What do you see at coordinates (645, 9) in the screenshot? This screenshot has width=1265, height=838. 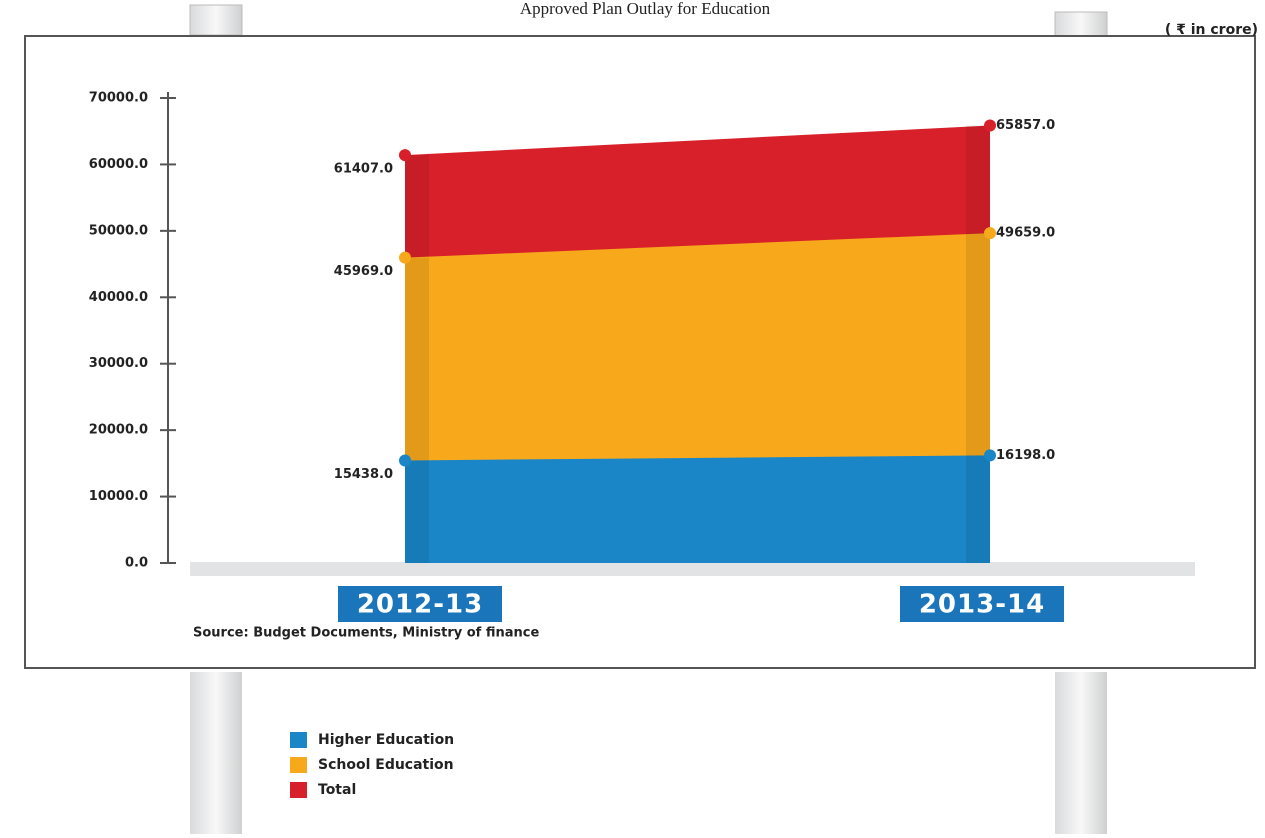 I see `chart-title: Approved Plan Outlay for Education` at bounding box center [645, 9].